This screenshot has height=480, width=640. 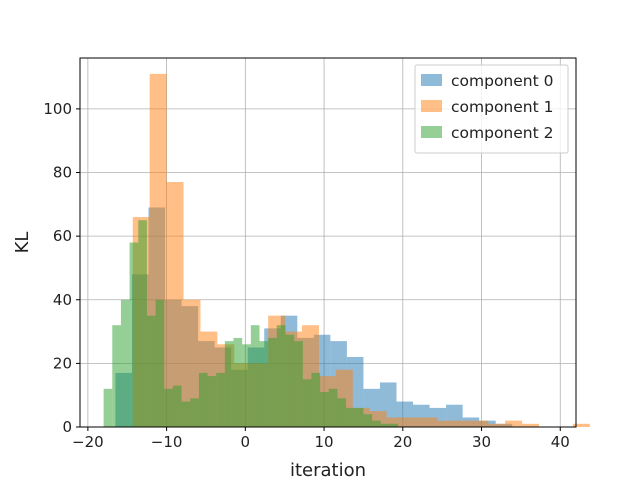 What do you see at coordinates (167, 442) in the screenshot?
I see `x-tick-label: −10` at bounding box center [167, 442].